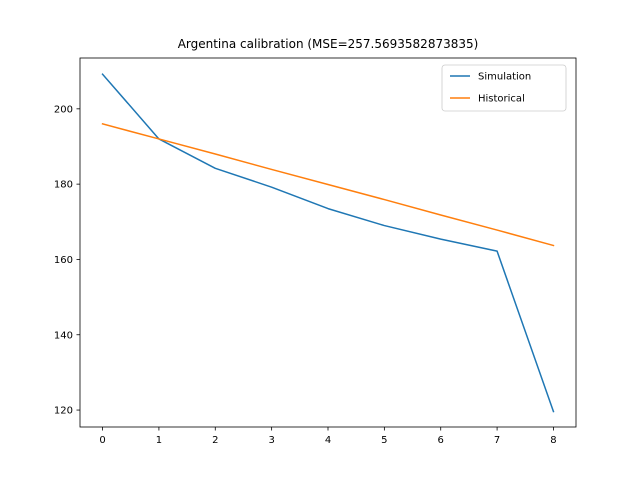 This screenshot has height=480, width=640. Describe the element at coordinates (553, 440) in the screenshot. I see `x-tick-label: 8` at that location.